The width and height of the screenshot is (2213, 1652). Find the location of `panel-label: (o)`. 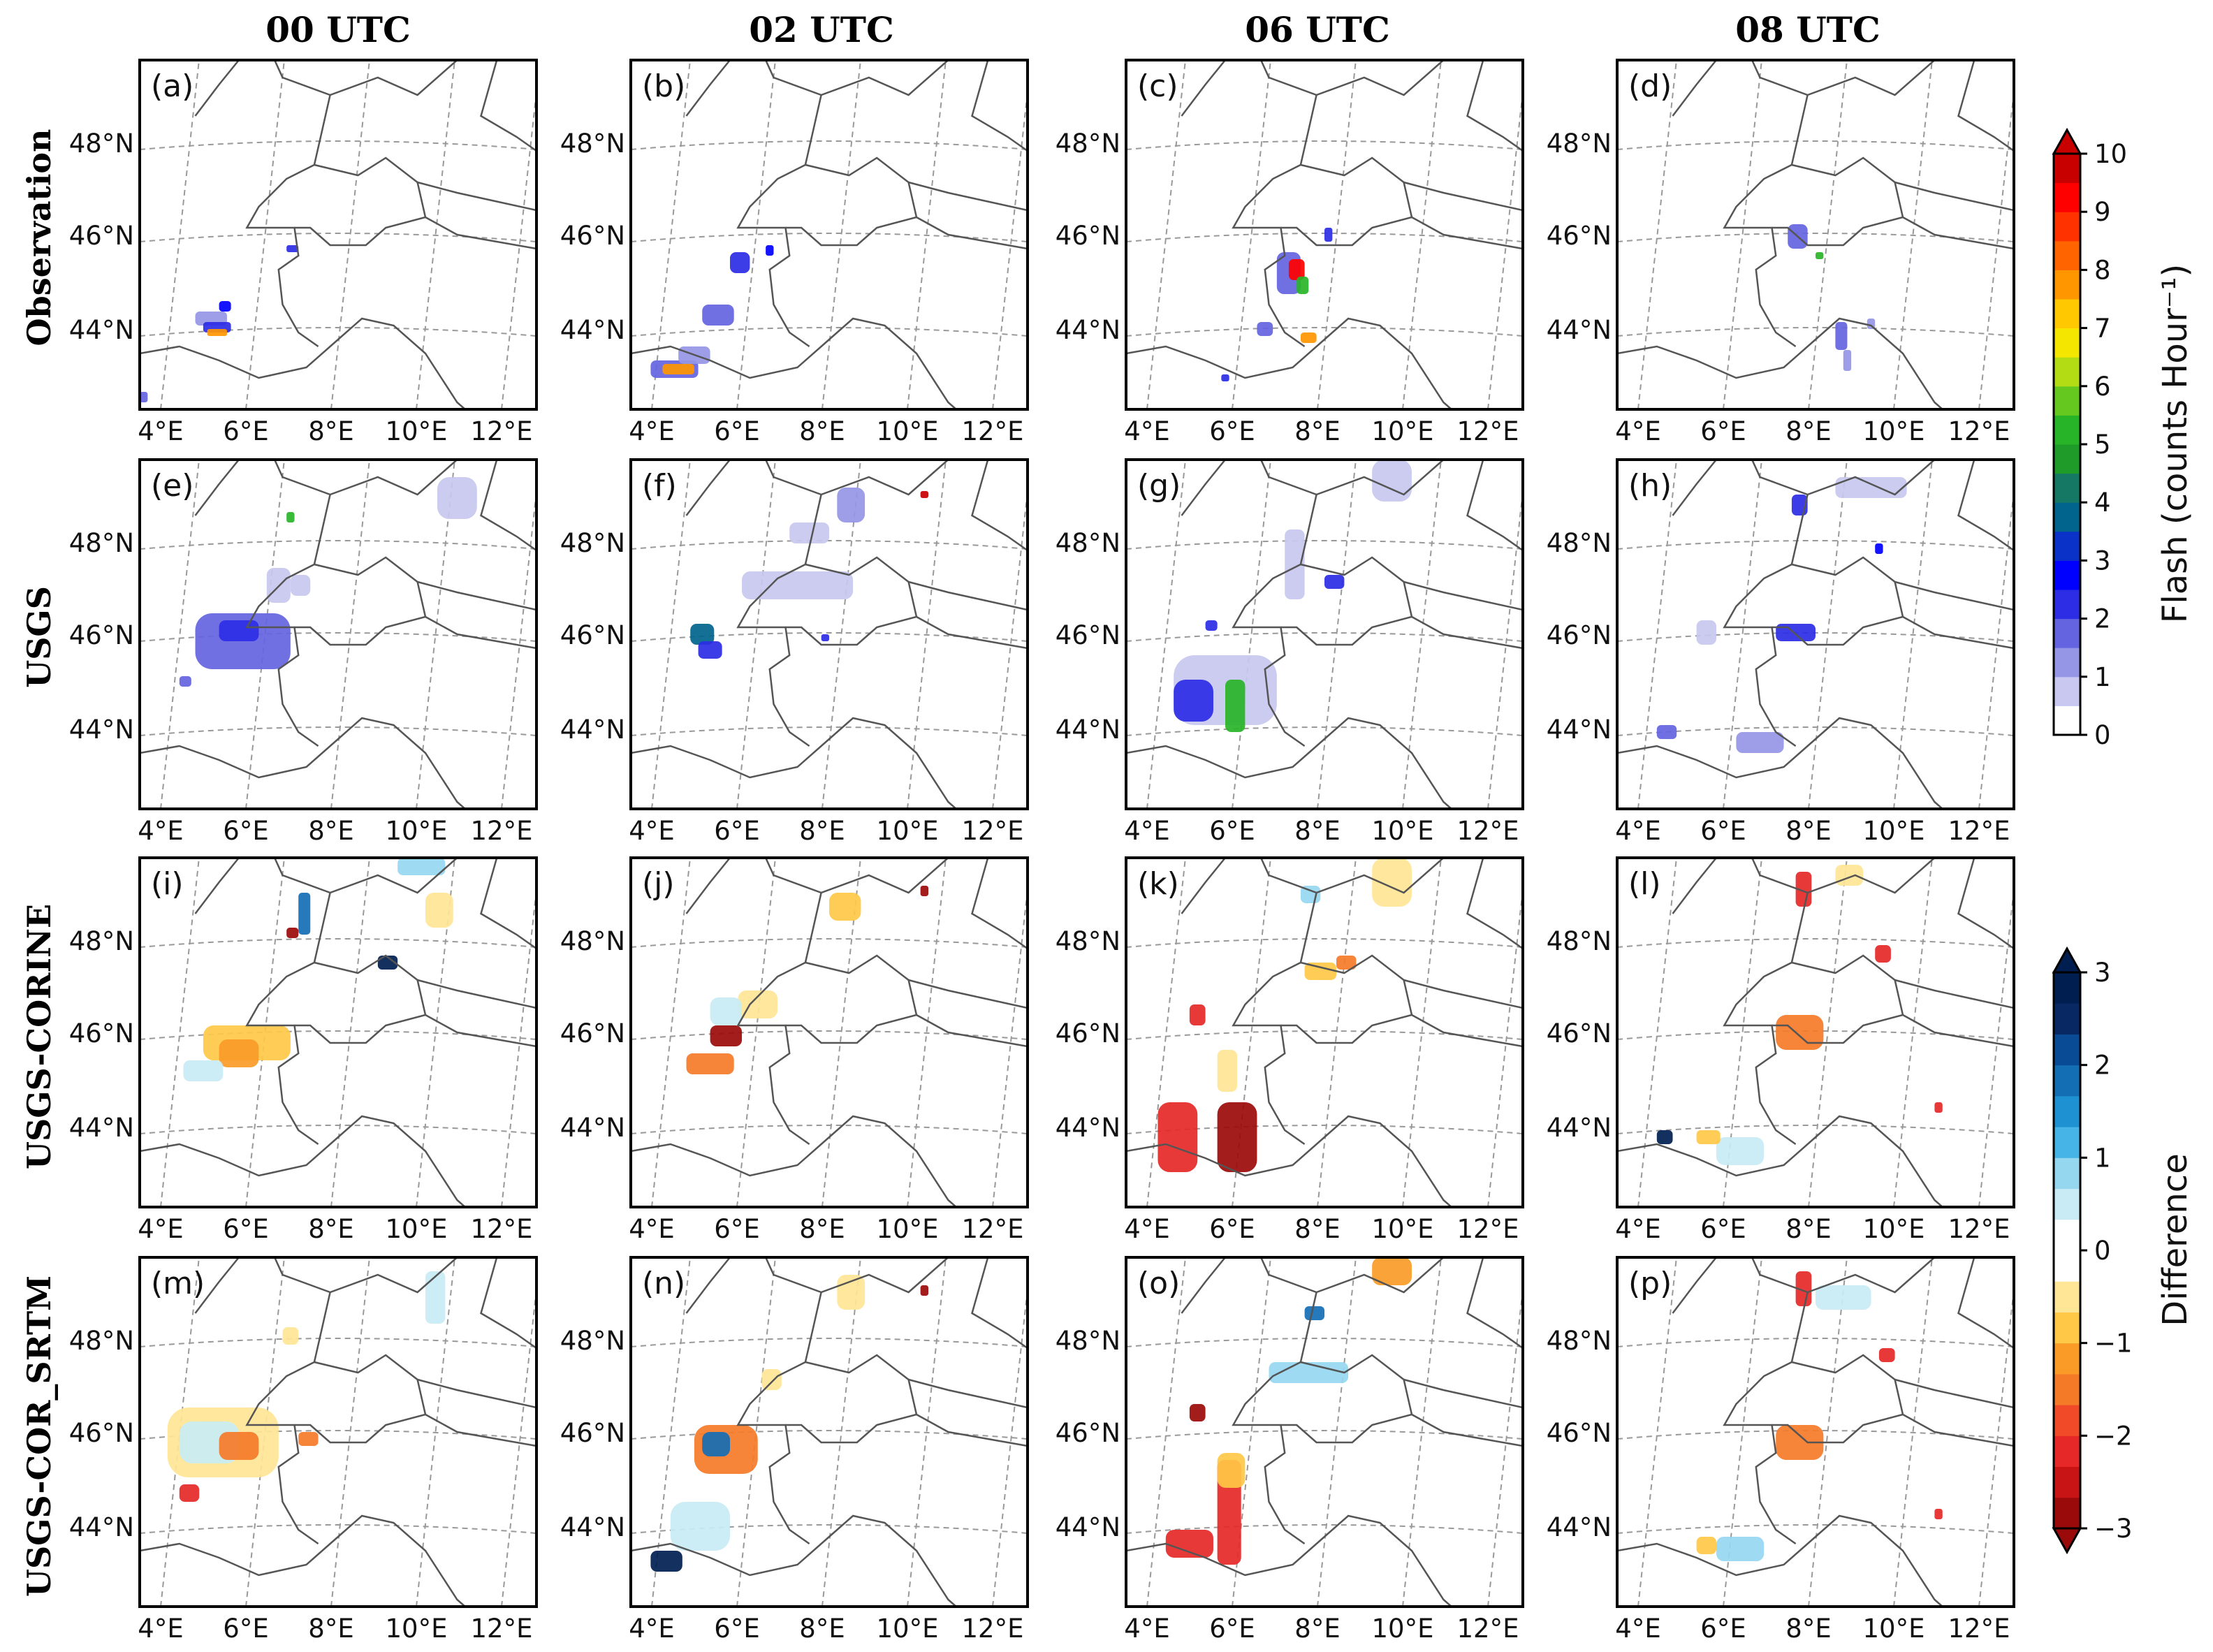

panel-label: (o) is located at coordinates (1158, 1283).